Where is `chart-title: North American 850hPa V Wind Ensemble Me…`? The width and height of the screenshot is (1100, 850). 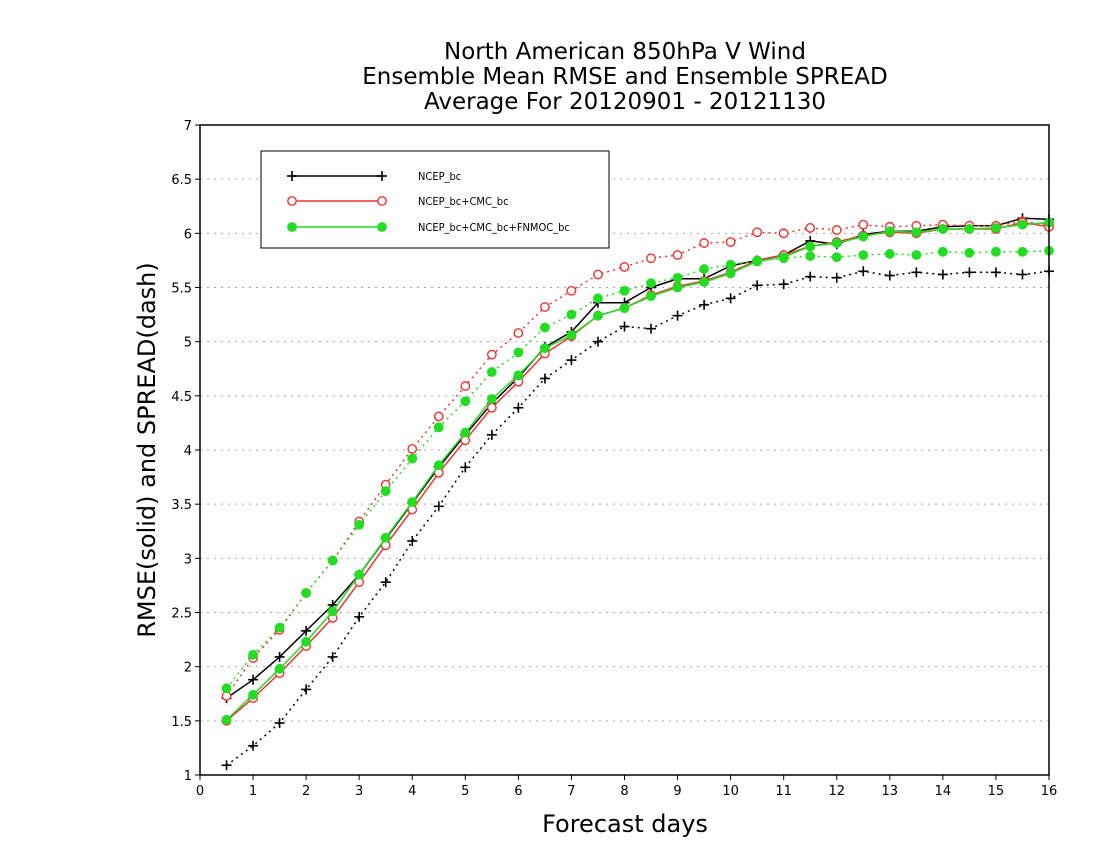
chart-title: North American 850hPa V Wind Ensemble Me… is located at coordinates (624, 77).